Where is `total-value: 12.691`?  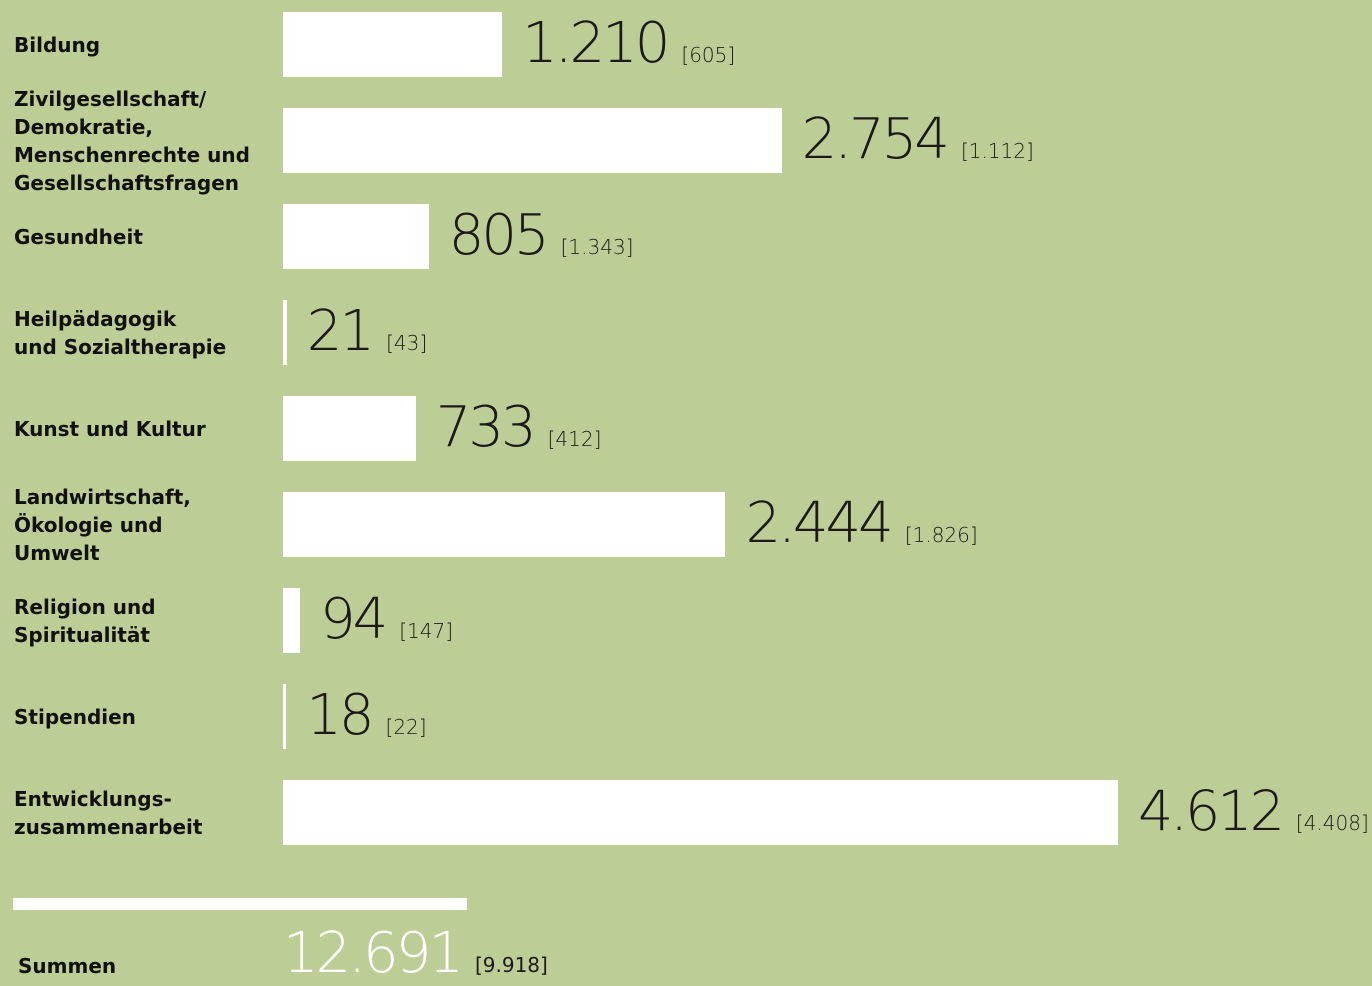
total-value: 12.691 is located at coordinates (373, 953).